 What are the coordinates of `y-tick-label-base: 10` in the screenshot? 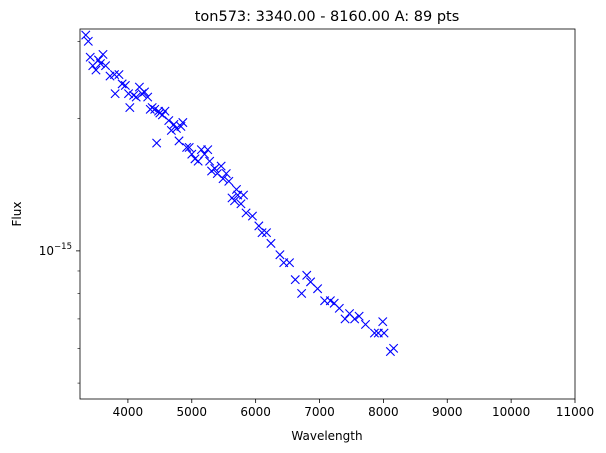 It's located at (46, 251).